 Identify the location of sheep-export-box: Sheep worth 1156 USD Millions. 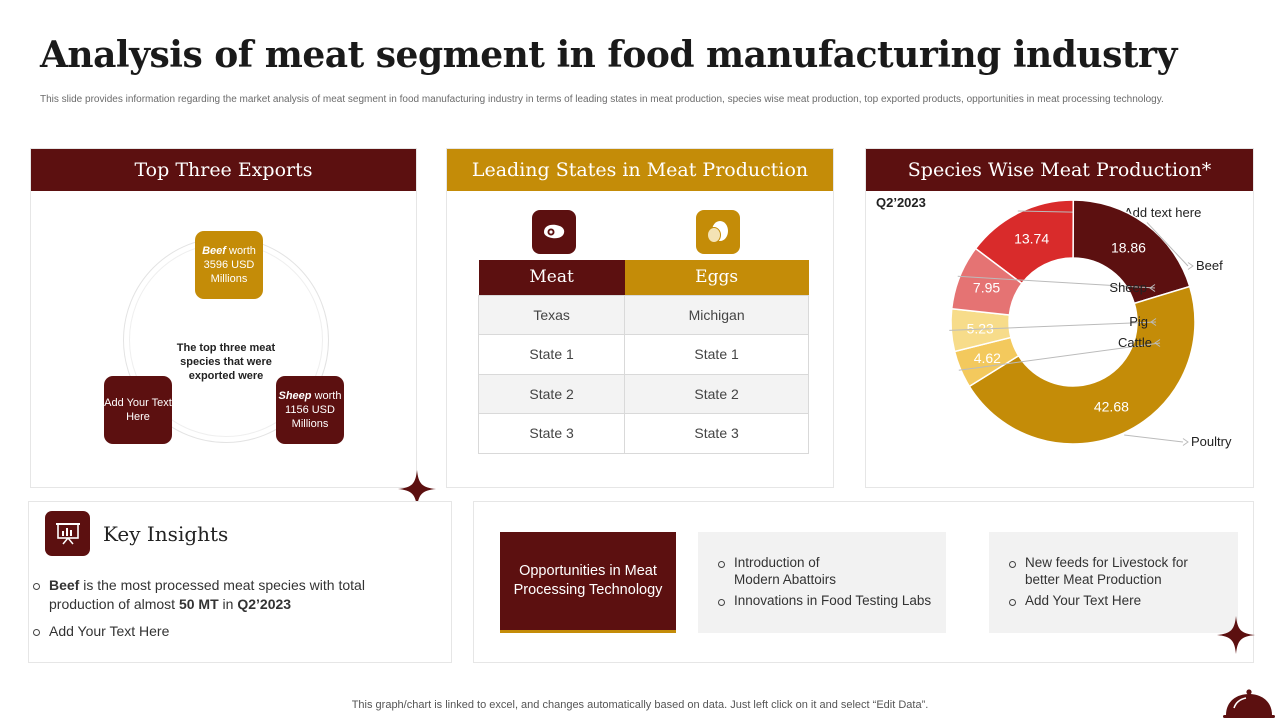
(310, 410).